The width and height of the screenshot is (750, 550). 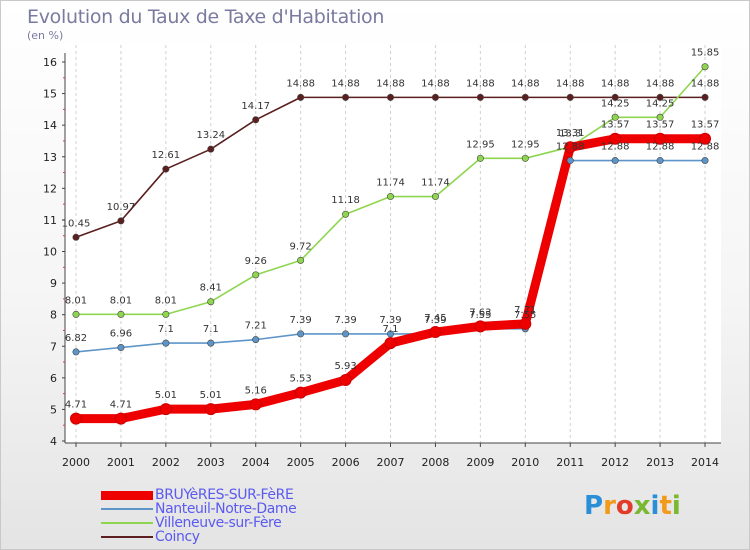 What do you see at coordinates (76, 462) in the screenshot?
I see `x-tick-label: 2000` at bounding box center [76, 462].